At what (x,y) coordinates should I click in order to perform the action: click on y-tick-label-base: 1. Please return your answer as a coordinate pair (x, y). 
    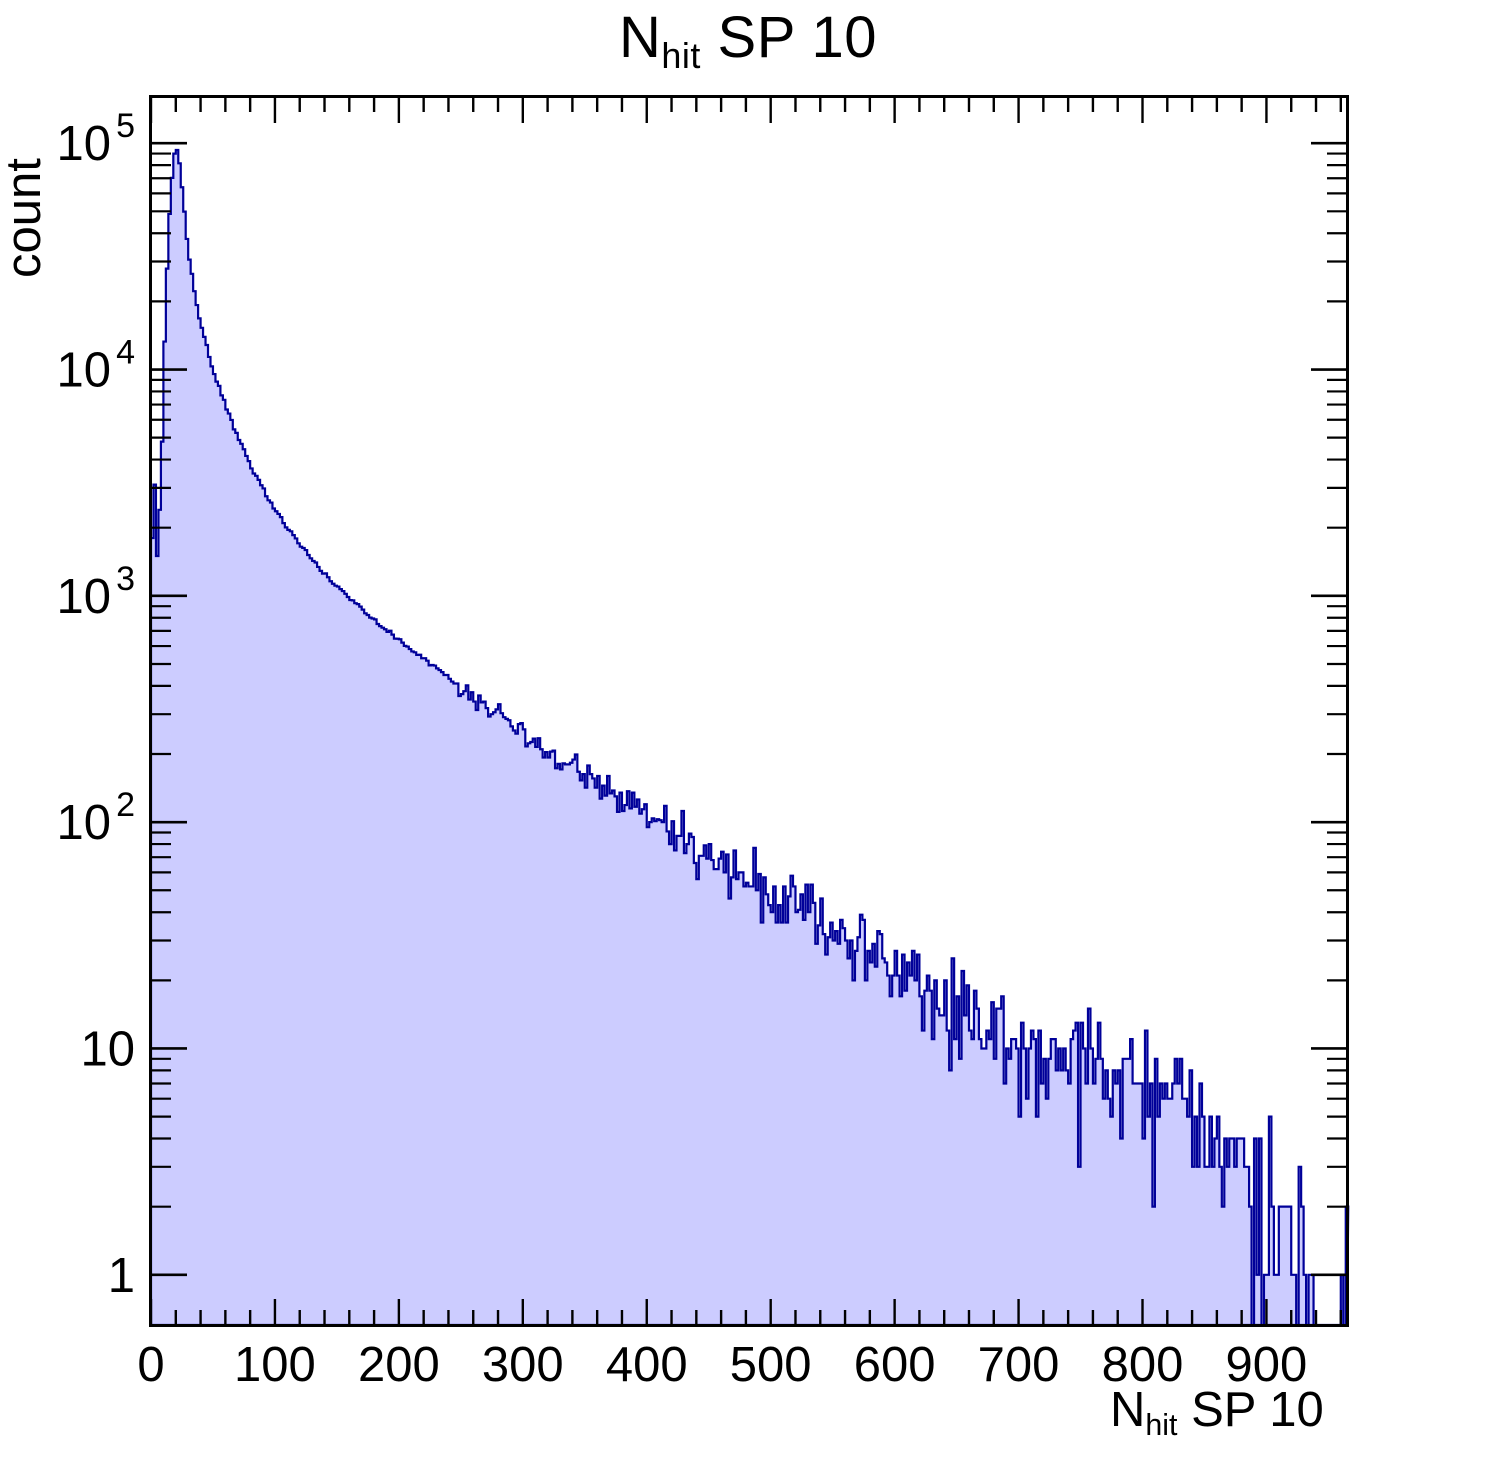
    Looking at the image, I should click on (121, 1276).